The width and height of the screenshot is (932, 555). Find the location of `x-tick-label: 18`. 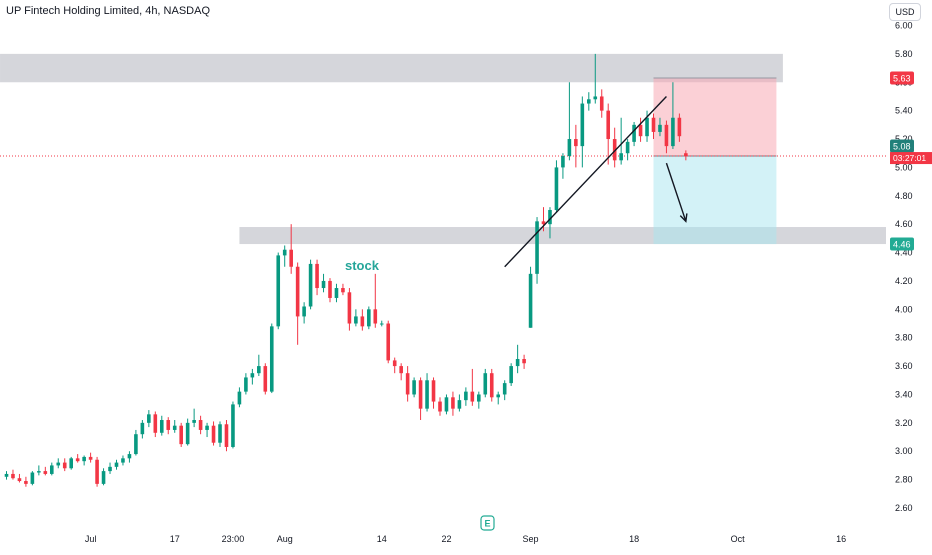

x-tick-label: 18 is located at coordinates (634, 539).